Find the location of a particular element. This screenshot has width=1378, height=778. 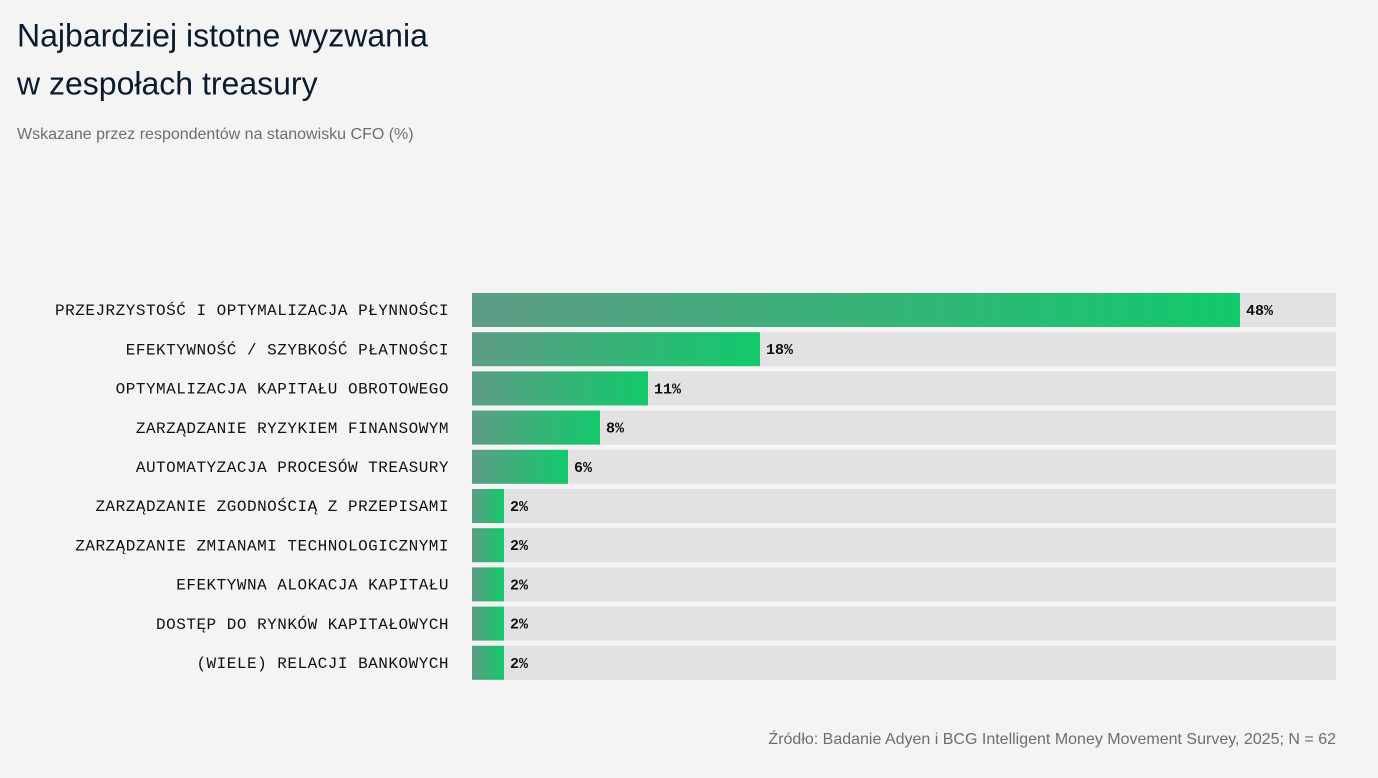

value-label: 8% is located at coordinates (615, 429).